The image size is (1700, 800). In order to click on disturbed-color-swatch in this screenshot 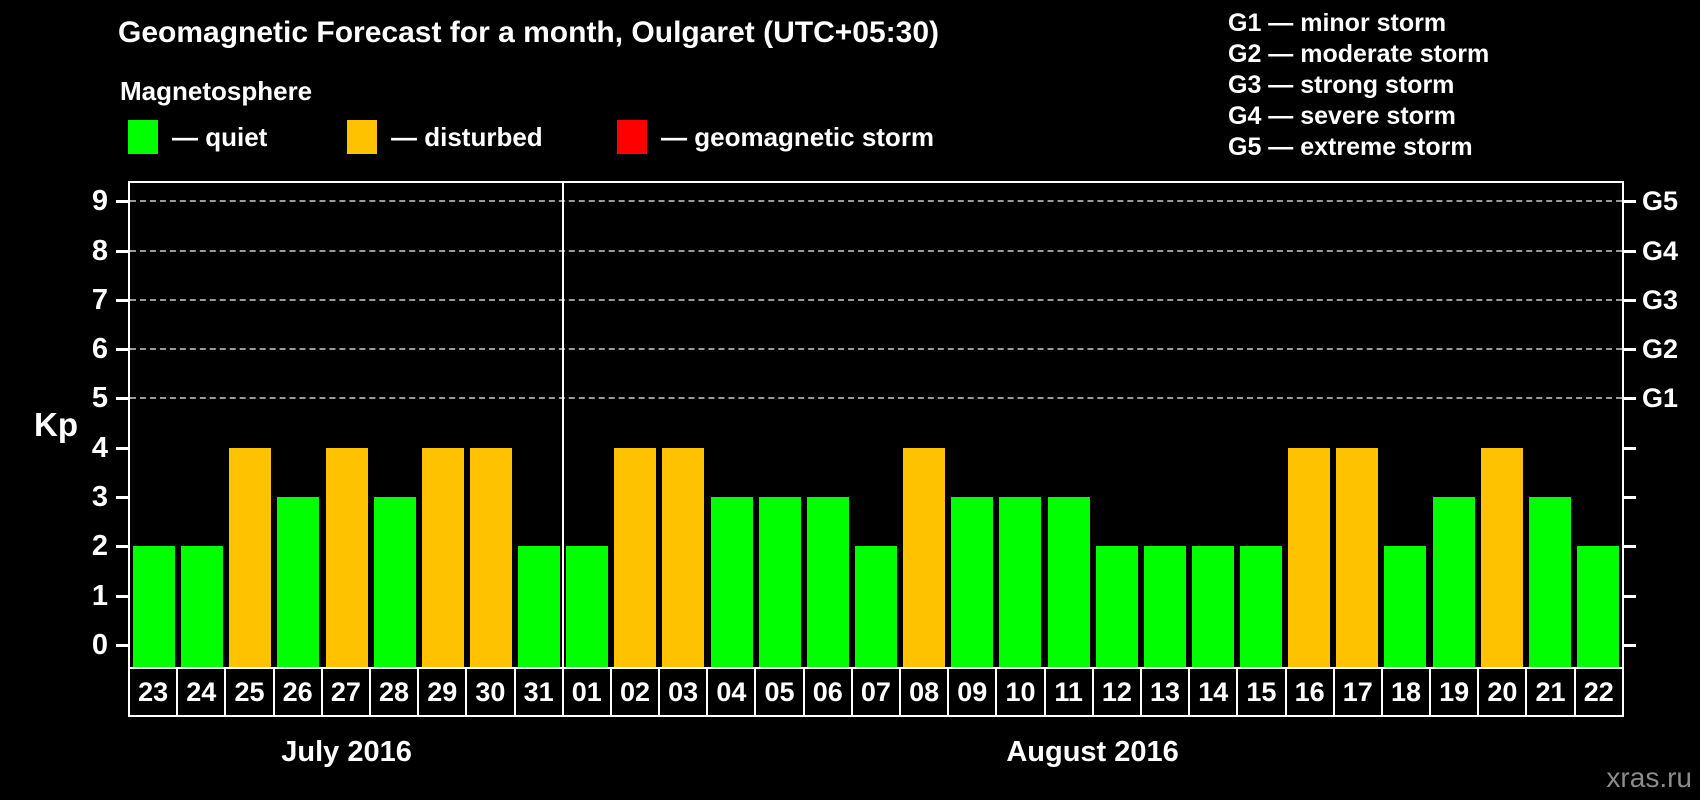, I will do `click(362, 137)`.